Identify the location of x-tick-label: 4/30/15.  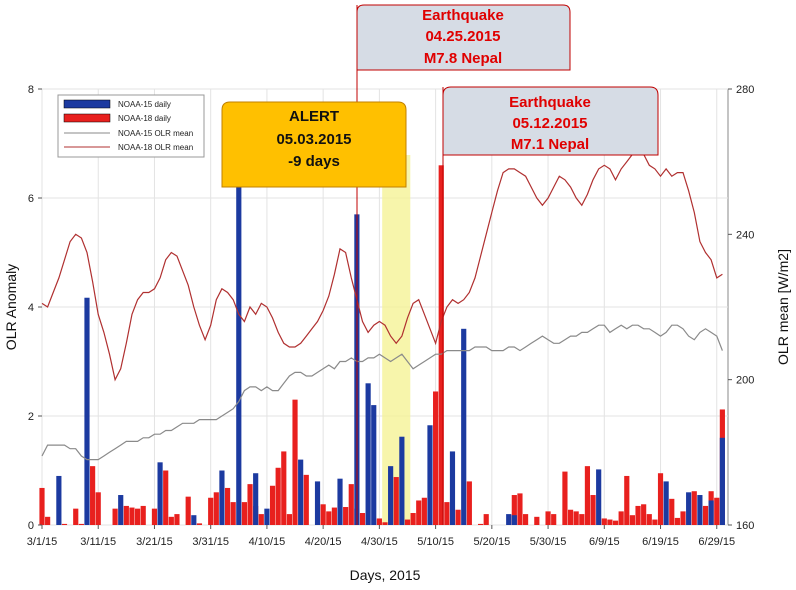
(379, 542).